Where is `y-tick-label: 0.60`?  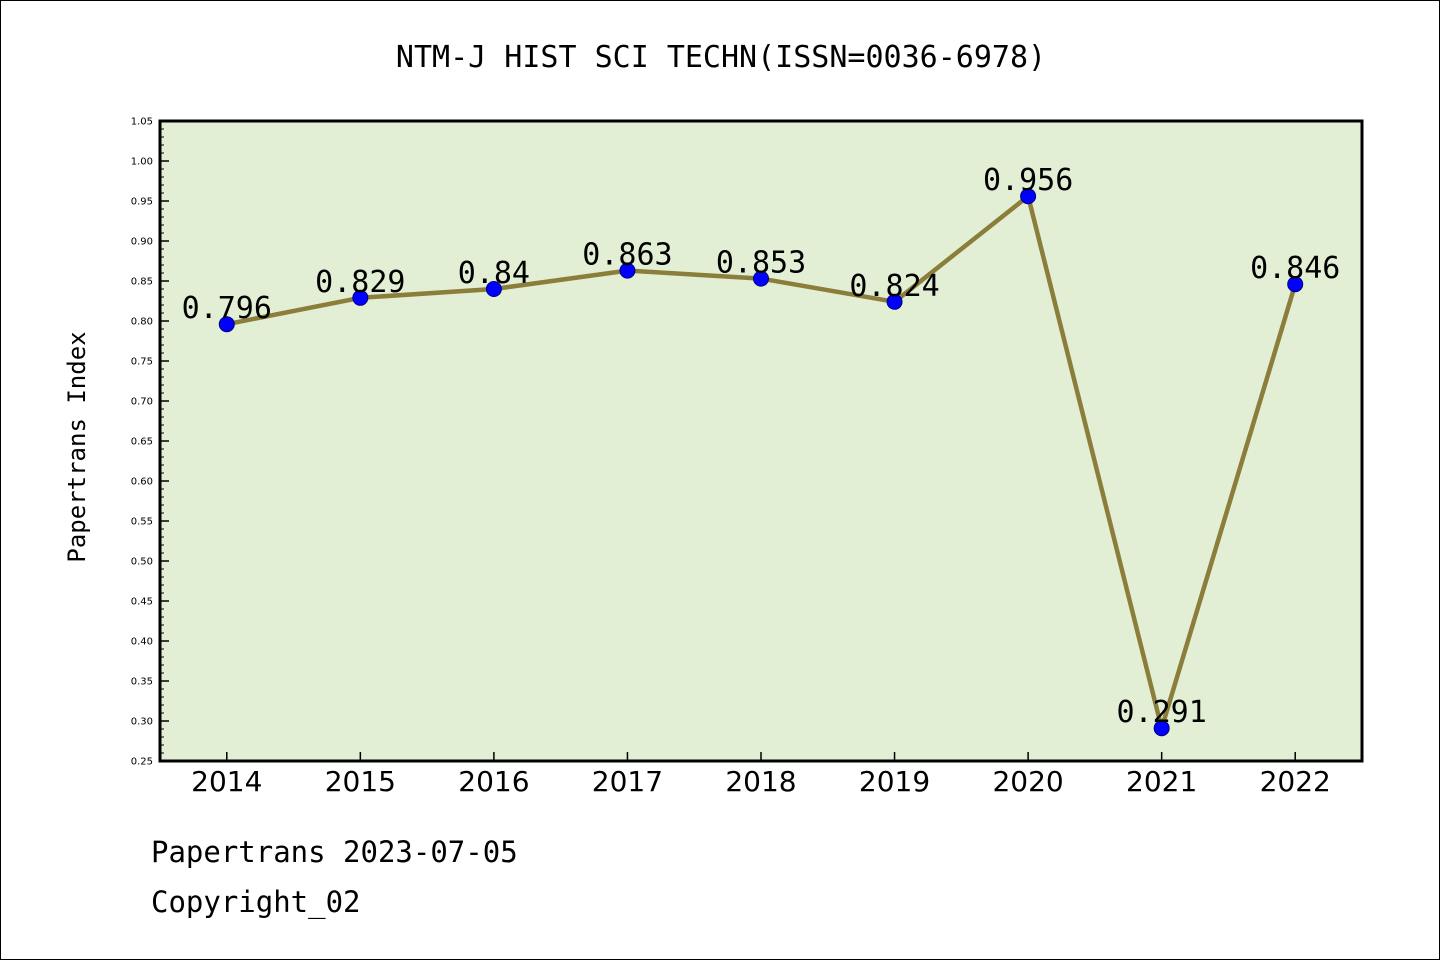 y-tick-label: 0.60 is located at coordinates (142, 482).